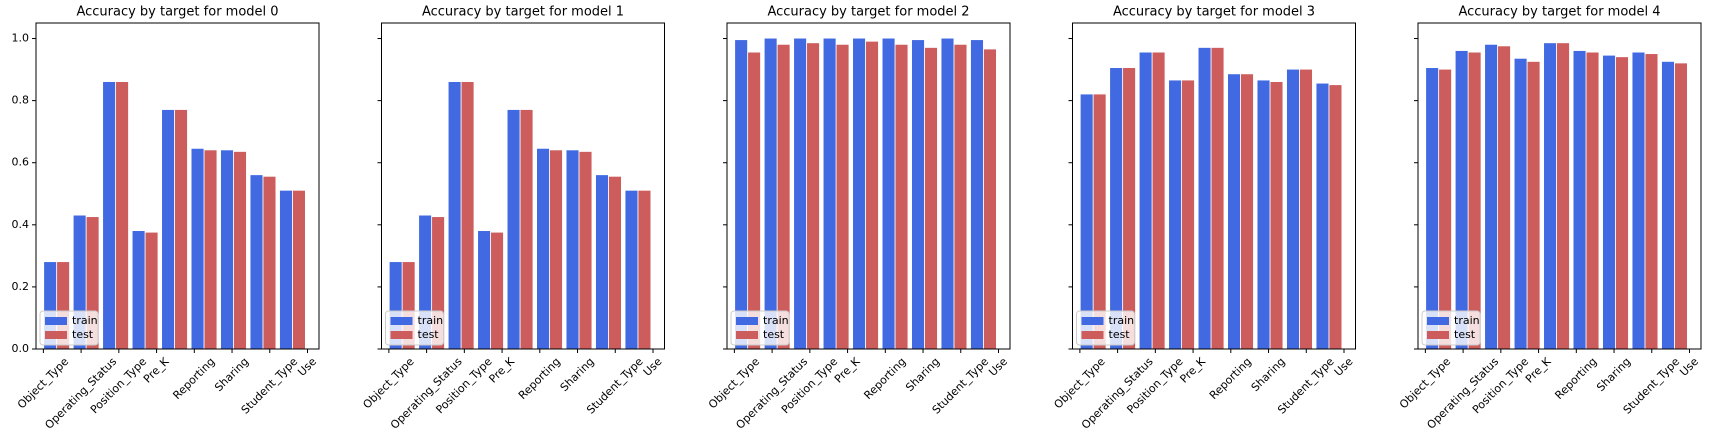 This screenshot has height=432, width=1714. I want to click on chart-title: Accuracy by target for model 3, so click(1214, 12).